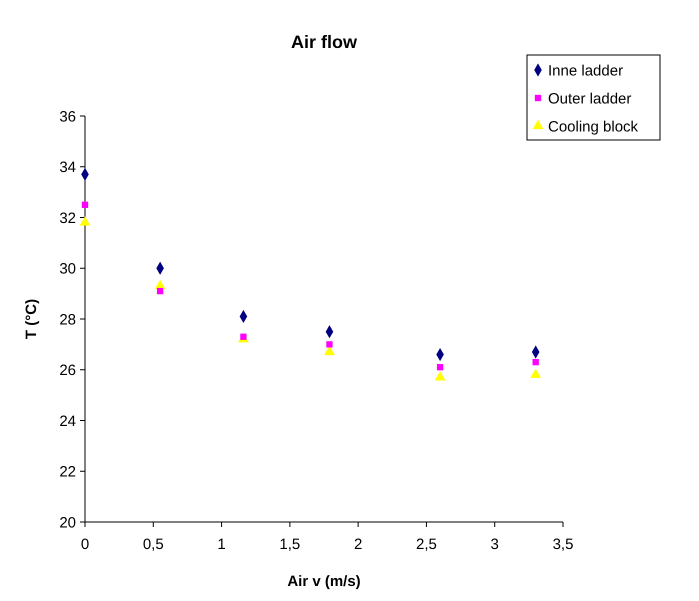 The height and width of the screenshot is (601, 699). I want to click on legend-label: Outer ladder, so click(590, 99).